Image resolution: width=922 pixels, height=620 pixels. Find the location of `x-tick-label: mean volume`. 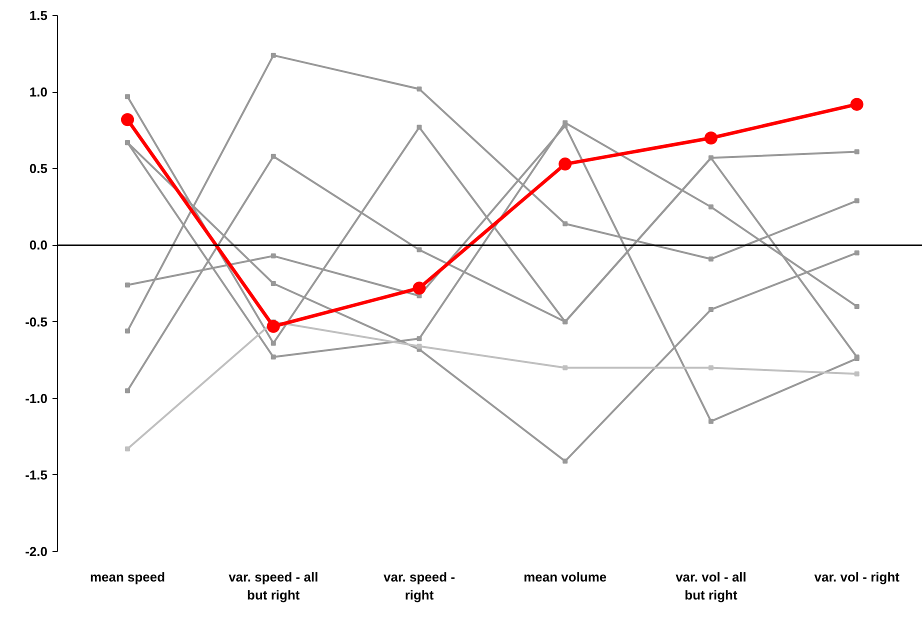

x-tick-label: mean volume is located at coordinates (565, 577).